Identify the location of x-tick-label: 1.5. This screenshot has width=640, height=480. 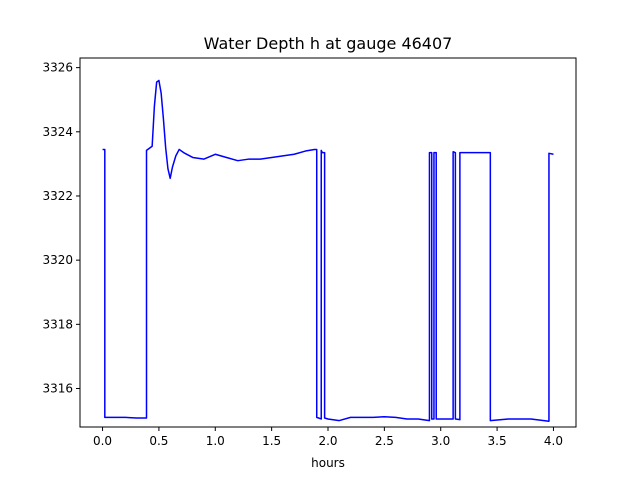
(271, 441).